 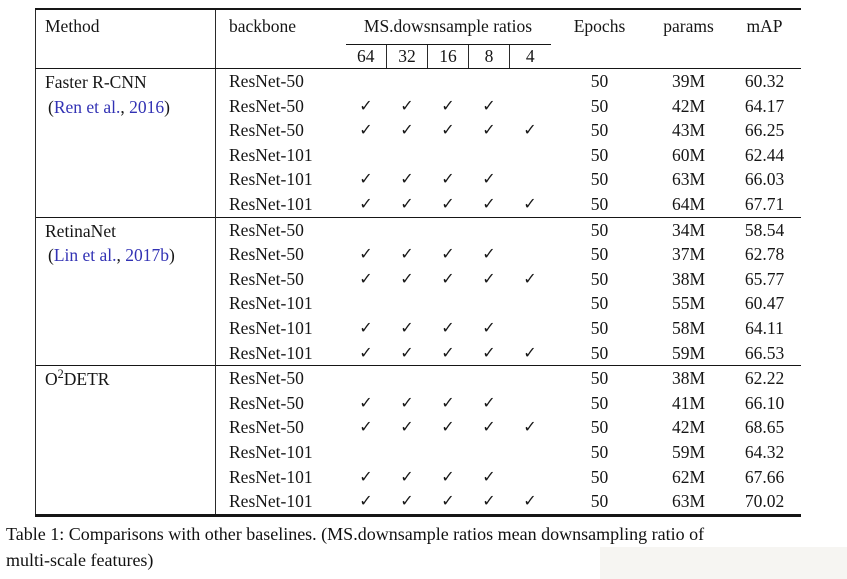 What do you see at coordinates (418, 130) in the screenshot?
I see `table-row: ResNet-50 ✓ ✓ ✓ ✓ ✓ 50 43M 66.25` at bounding box center [418, 130].